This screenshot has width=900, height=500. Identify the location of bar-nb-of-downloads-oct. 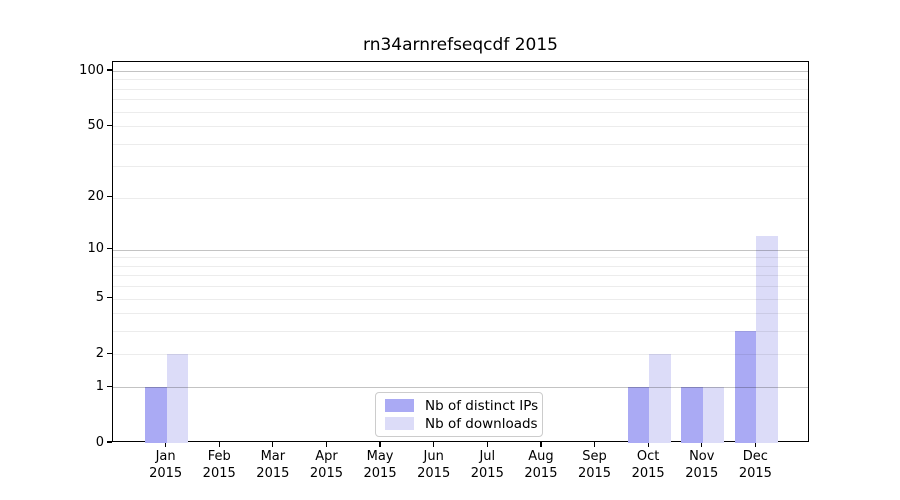
(660, 398).